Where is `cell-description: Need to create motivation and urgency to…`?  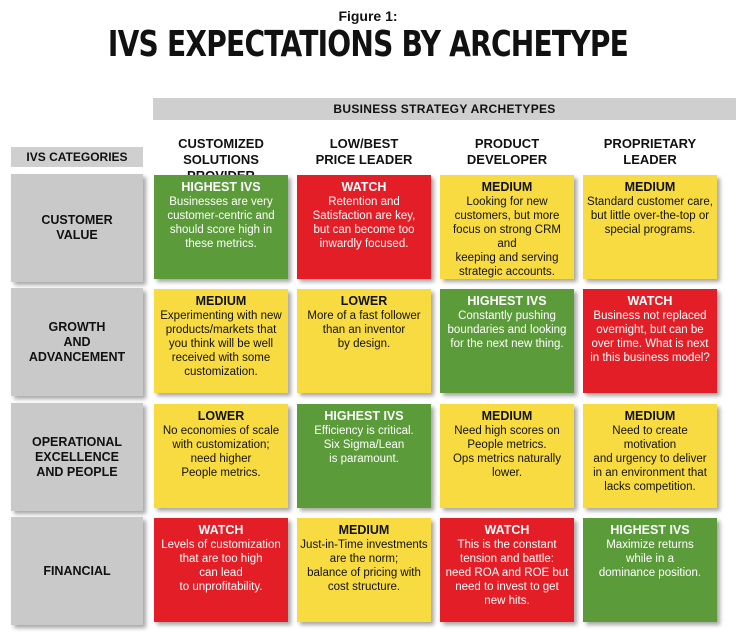
cell-description: Need to create motivation and urgency to… is located at coordinates (650, 459).